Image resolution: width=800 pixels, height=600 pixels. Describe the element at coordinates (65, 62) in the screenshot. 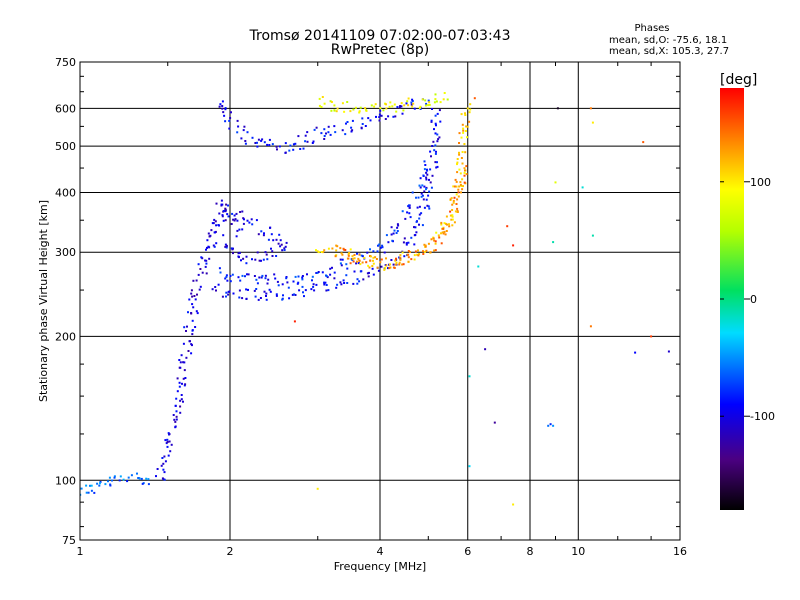

I see `y-tick-label: 750` at that location.